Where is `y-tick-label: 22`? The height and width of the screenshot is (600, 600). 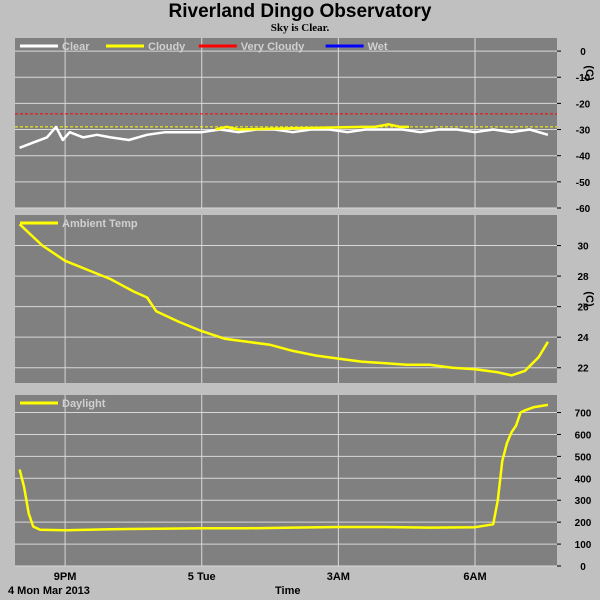 y-tick-label: 22 is located at coordinates (583, 369).